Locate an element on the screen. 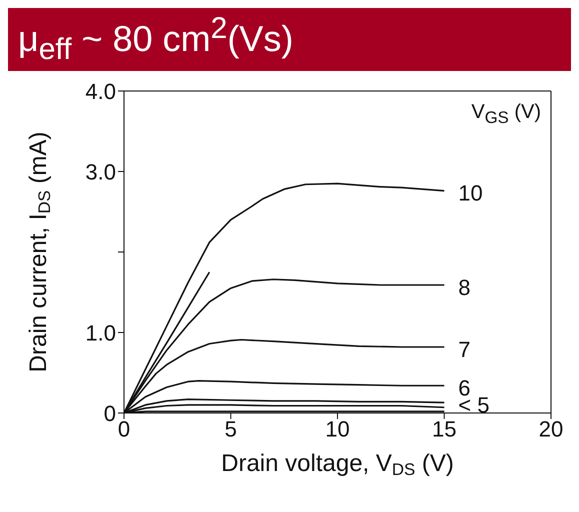  y-tick-label: 4.0 is located at coordinates (100, 91).